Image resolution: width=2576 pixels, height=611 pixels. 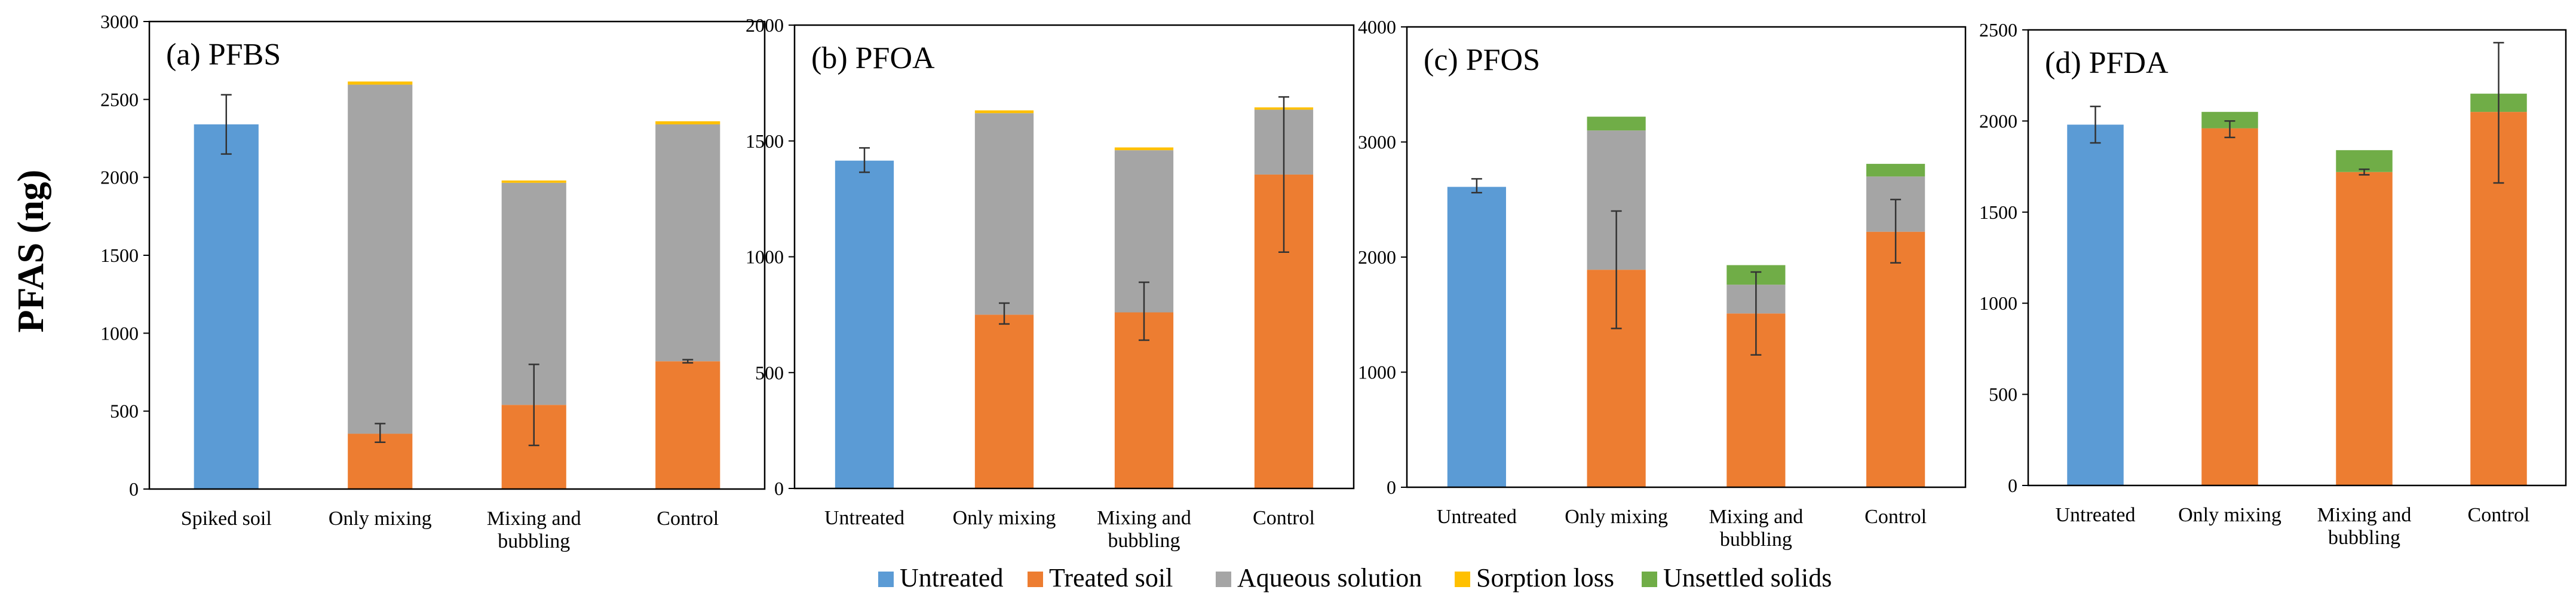 I want to click on legend-item: Untreated, so click(x=940, y=577).